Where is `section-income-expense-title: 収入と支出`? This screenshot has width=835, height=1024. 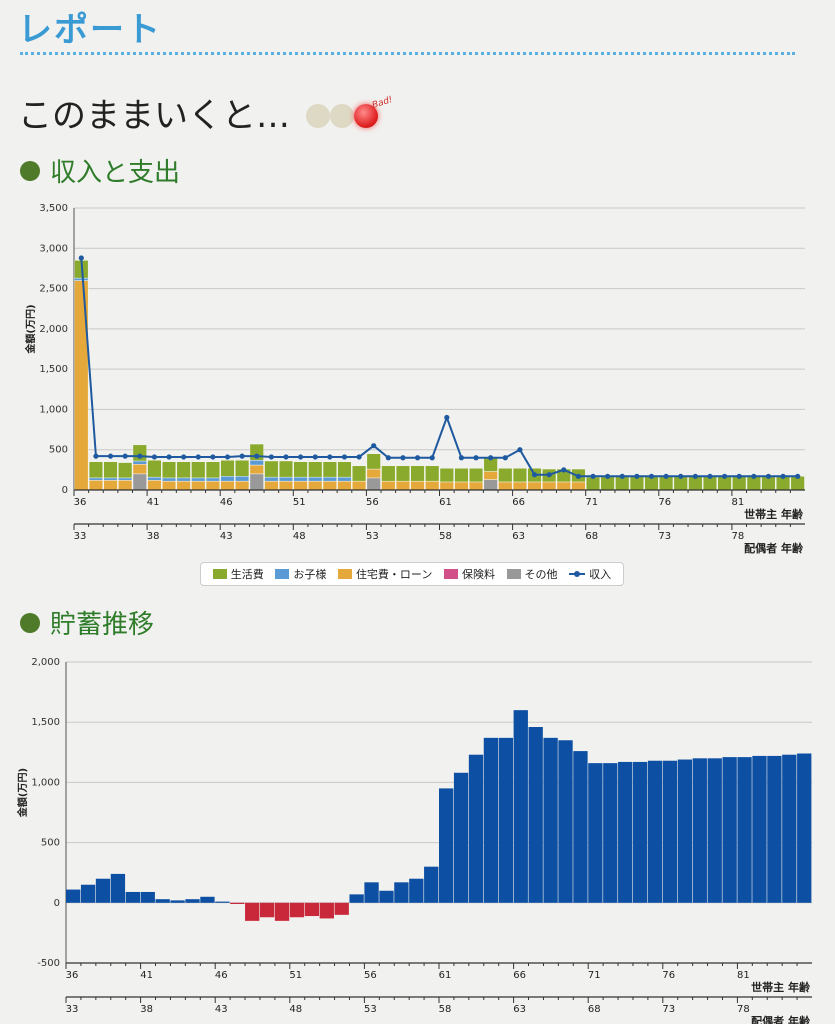 section-income-expense-title: 収入と支出 is located at coordinates (100, 170).